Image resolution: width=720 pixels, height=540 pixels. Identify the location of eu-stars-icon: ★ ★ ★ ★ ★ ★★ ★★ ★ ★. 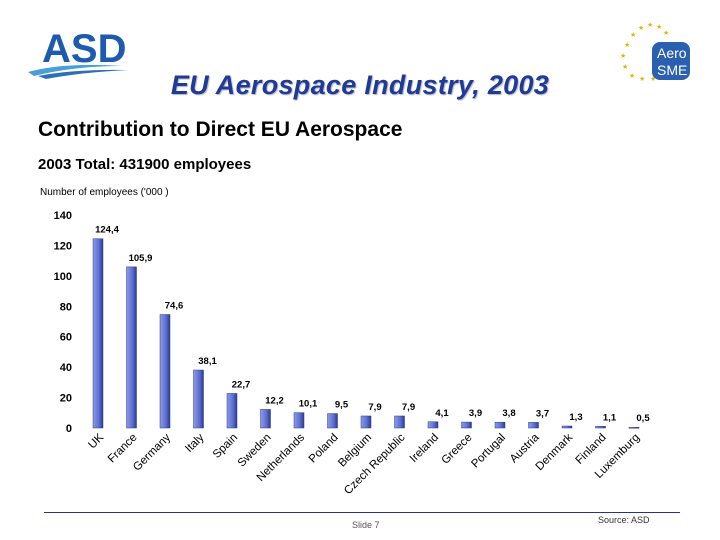
(644, 52).